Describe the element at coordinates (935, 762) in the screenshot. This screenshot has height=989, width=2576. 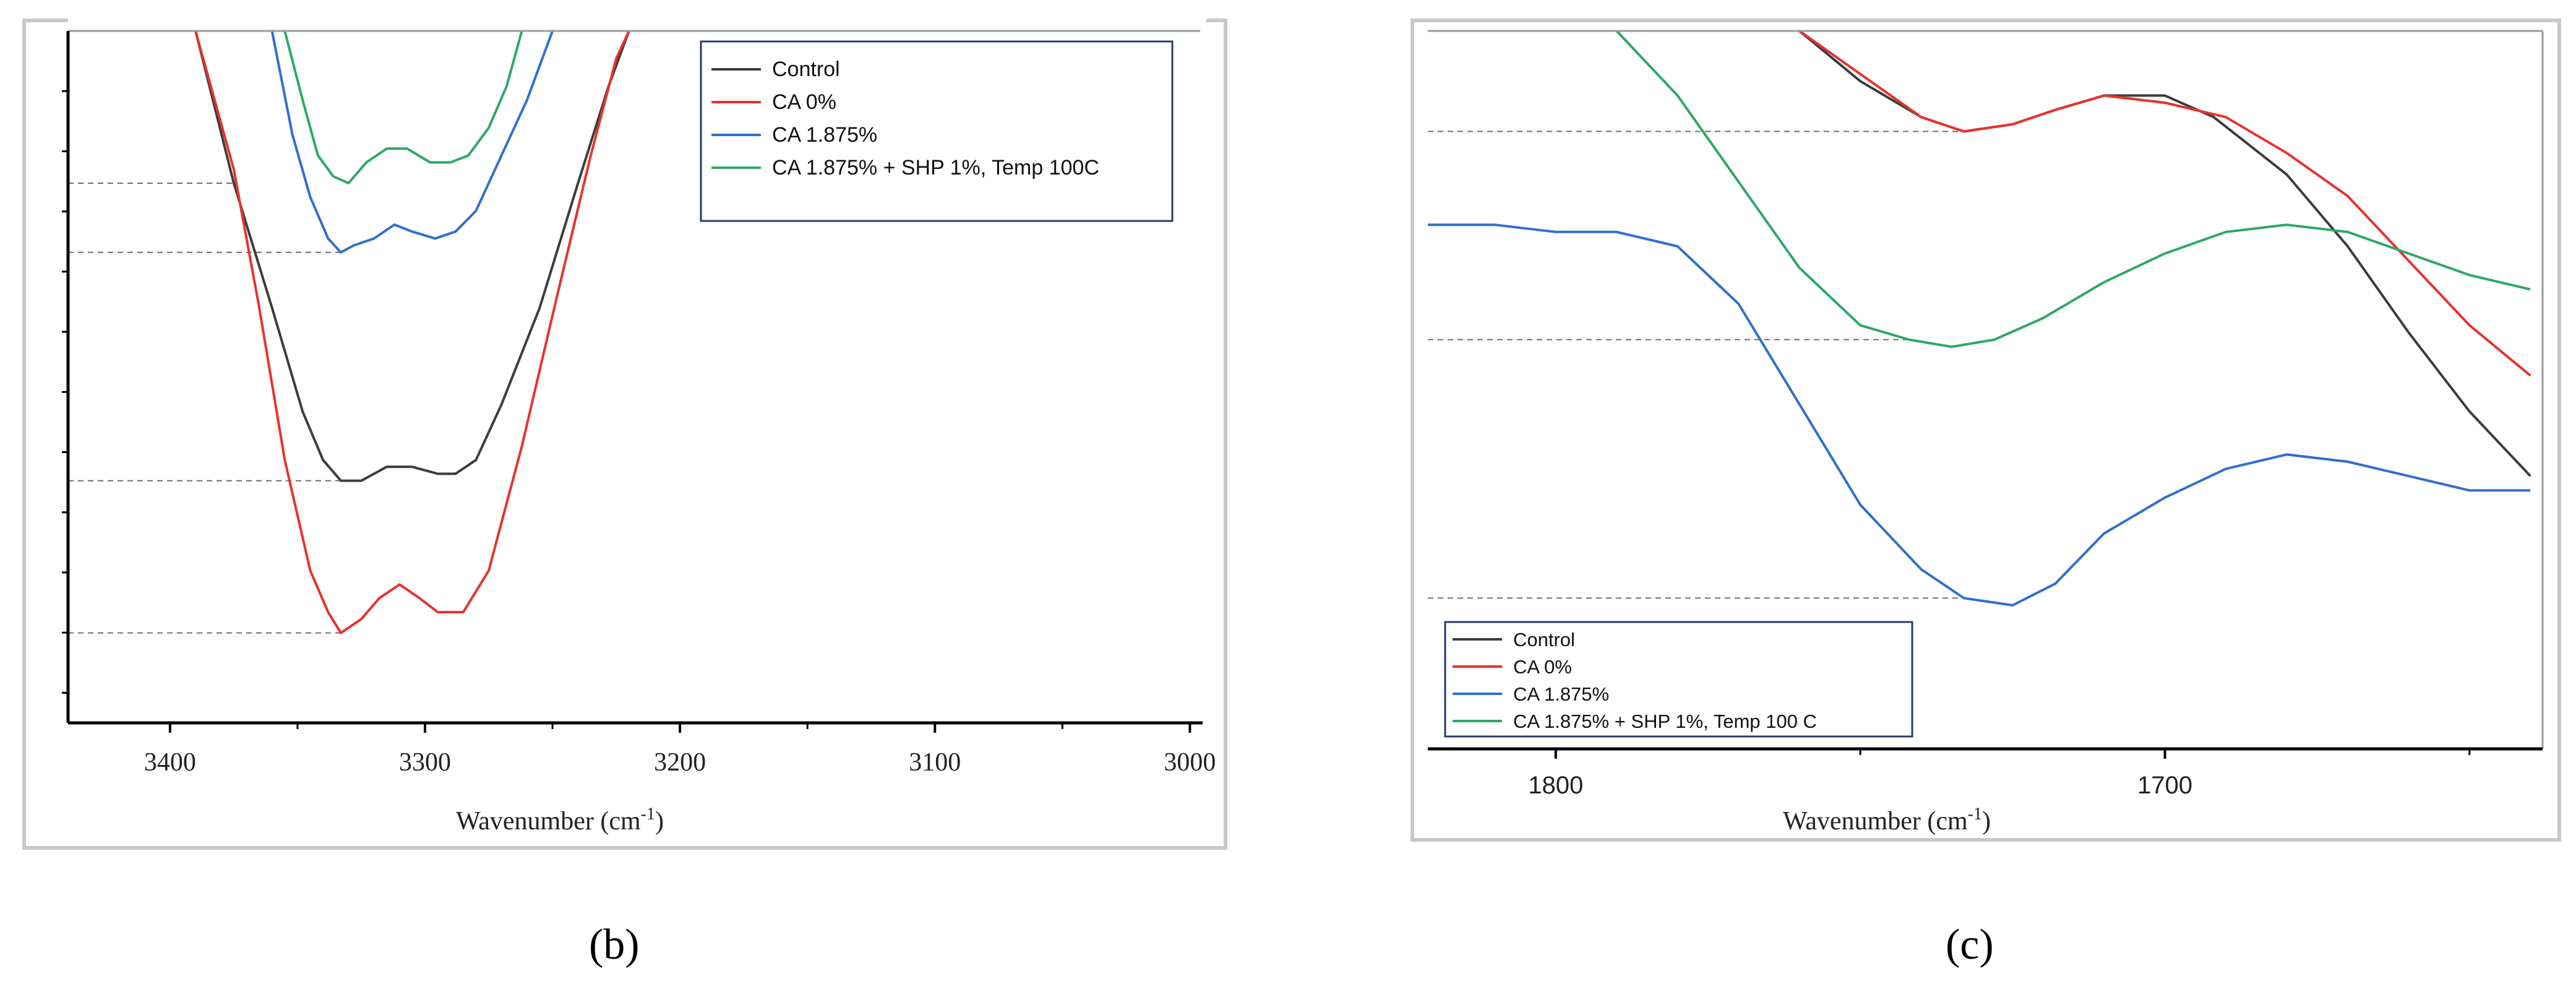
I see `chart-b-x-tick-label-3100: 3100` at that location.